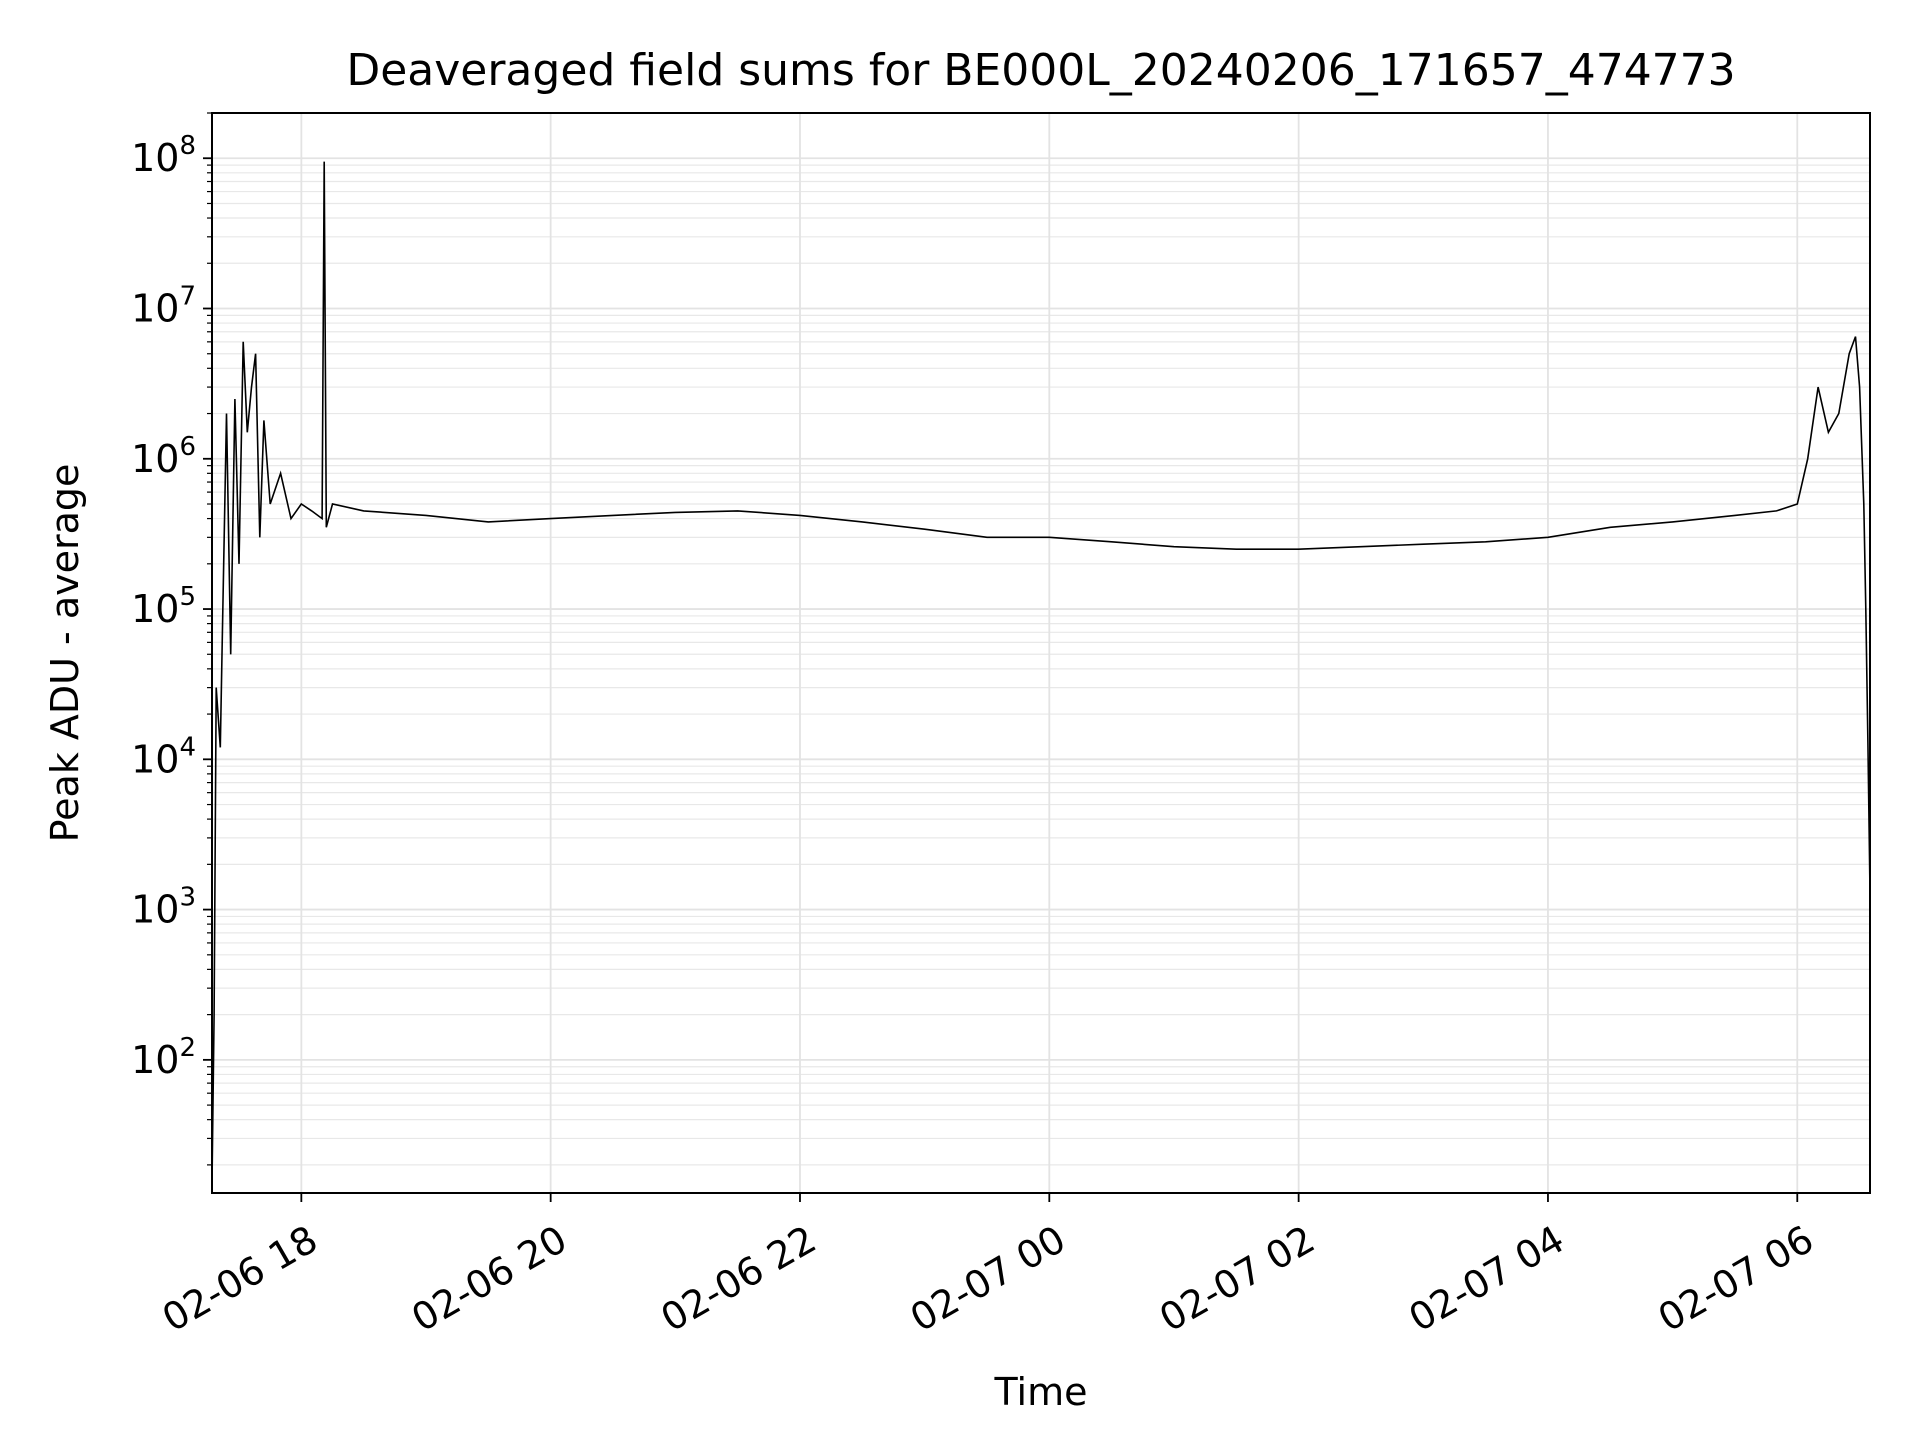  I want to click on y-tick-label: 10³, so click(163, 907).